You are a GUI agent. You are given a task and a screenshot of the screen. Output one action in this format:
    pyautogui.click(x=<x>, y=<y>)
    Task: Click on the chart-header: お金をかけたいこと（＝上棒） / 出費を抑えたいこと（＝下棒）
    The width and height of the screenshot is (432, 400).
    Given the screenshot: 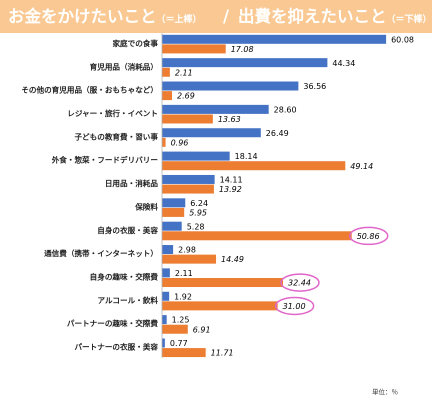 What is the action you would take?
    pyautogui.click(x=216, y=16)
    